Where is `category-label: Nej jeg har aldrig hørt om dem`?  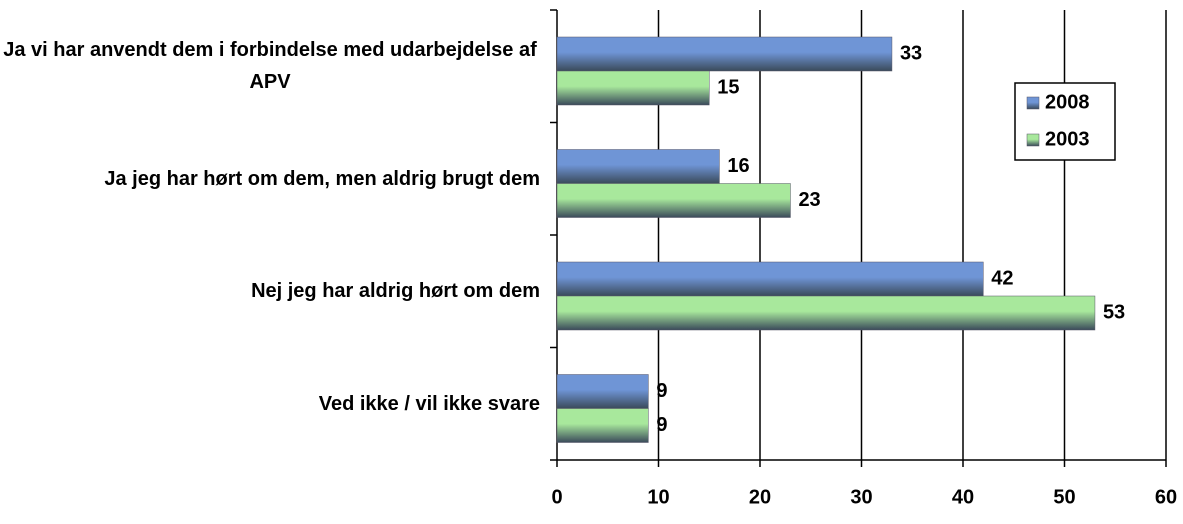 category-label: Nej jeg har aldrig hørt om dem is located at coordinates (270, 291).